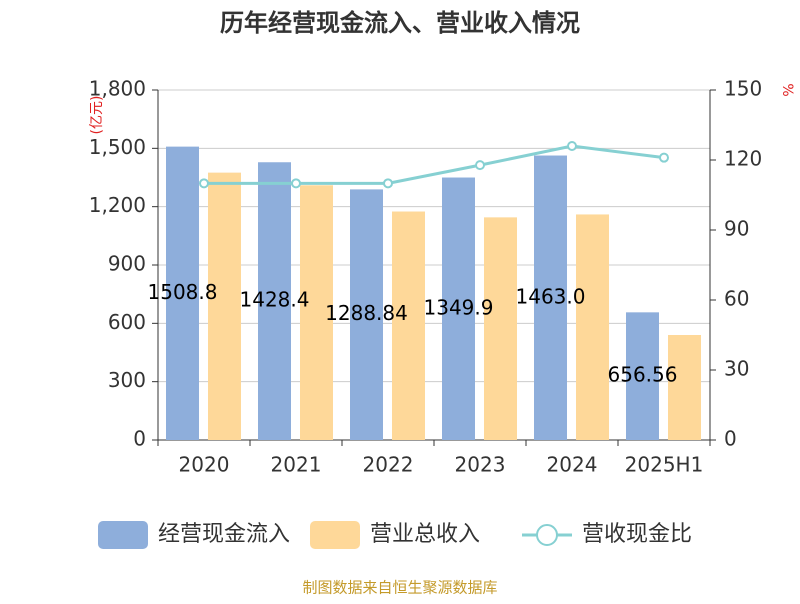 The image size is (800, 604). I want to click on y-unit: (亿元), so click(97, 115).